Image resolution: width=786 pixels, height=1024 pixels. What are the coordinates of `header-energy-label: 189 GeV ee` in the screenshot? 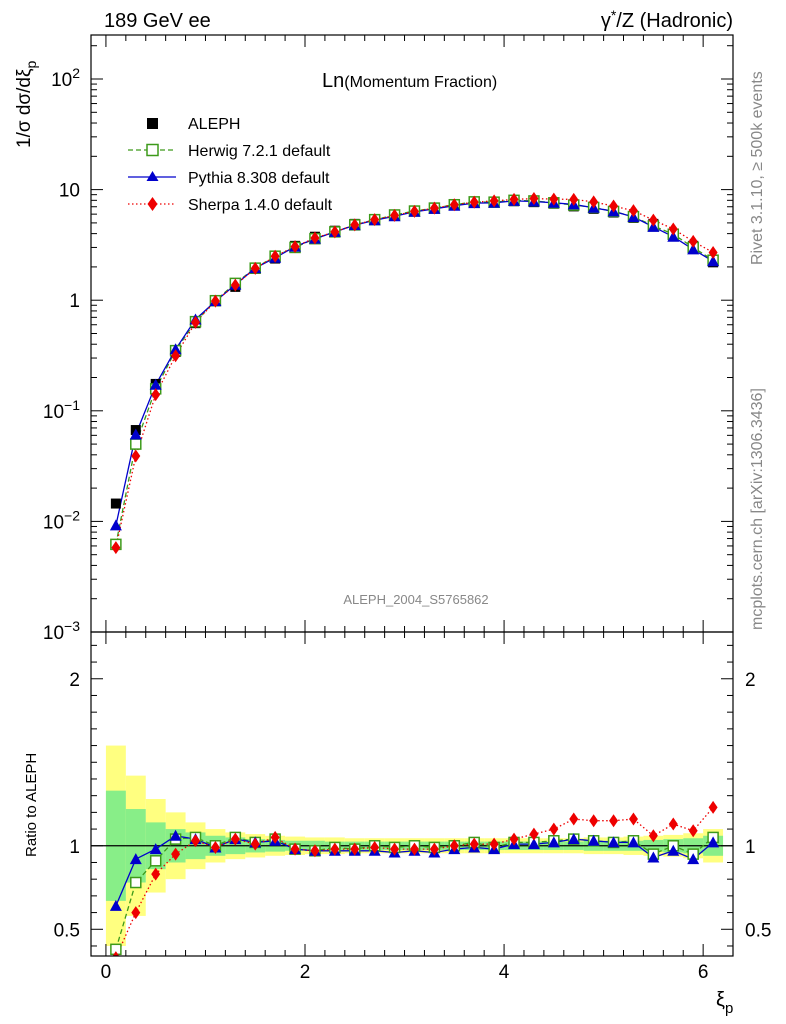 It's located at (157, 21).